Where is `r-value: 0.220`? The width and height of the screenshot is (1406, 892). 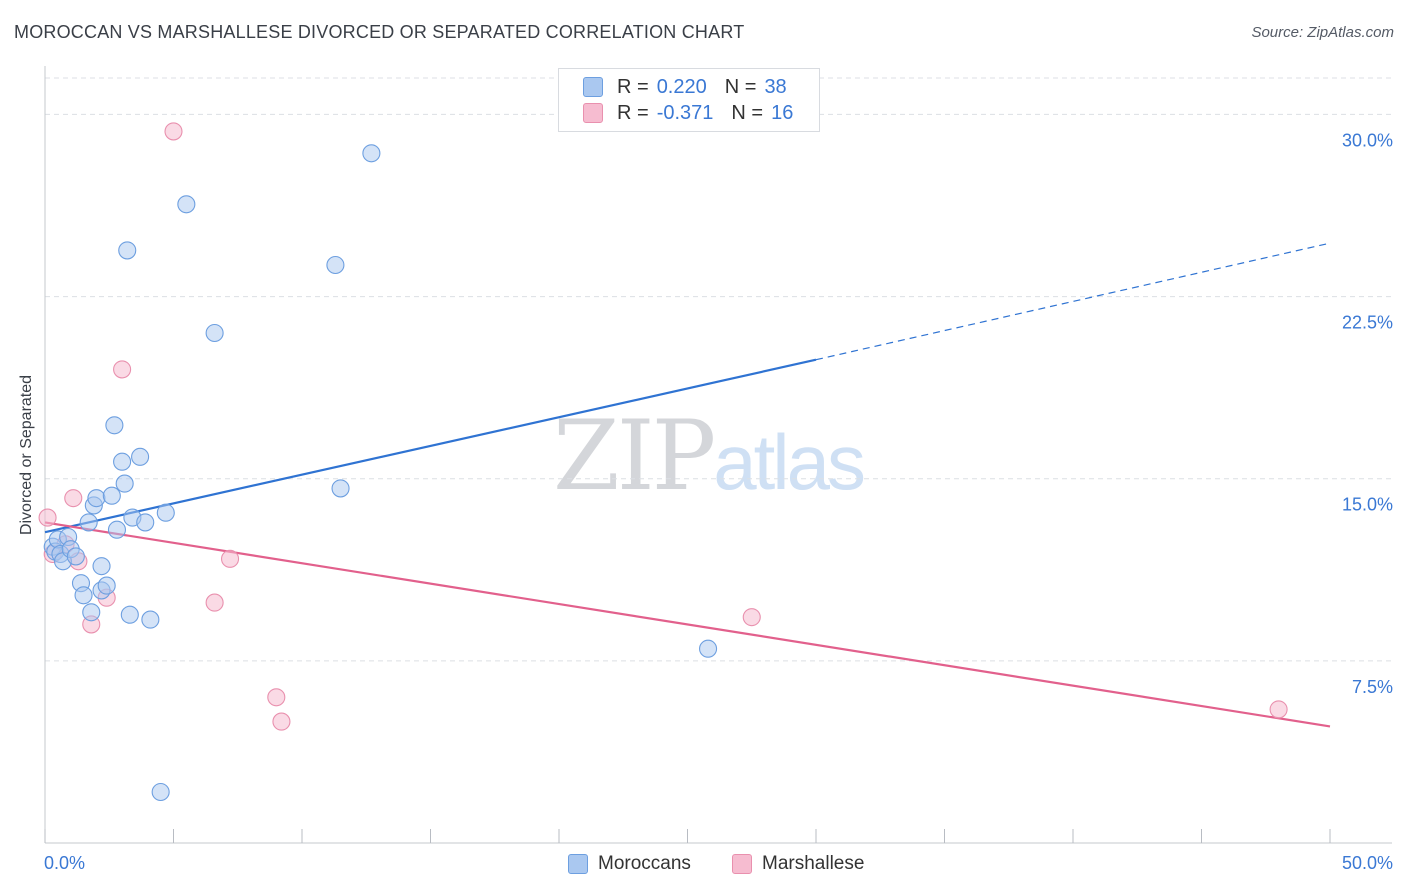 r-value: 0.220 is located at coordinates (681, 86).